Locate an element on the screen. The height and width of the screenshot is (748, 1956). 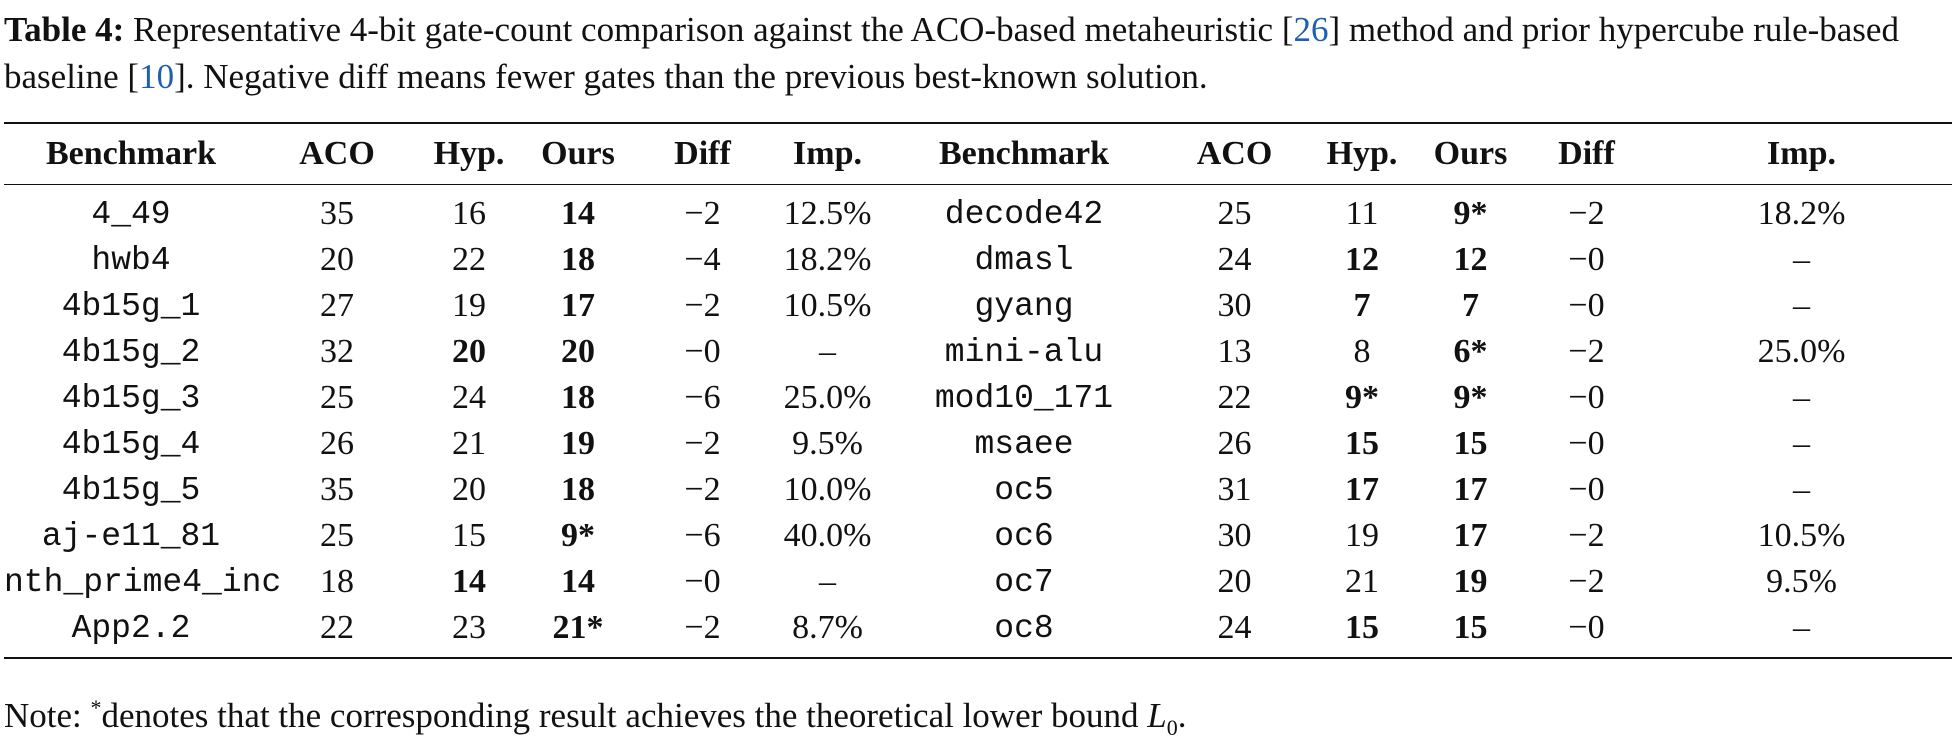
value-cell: 18 is located at coordinates (337, 581).